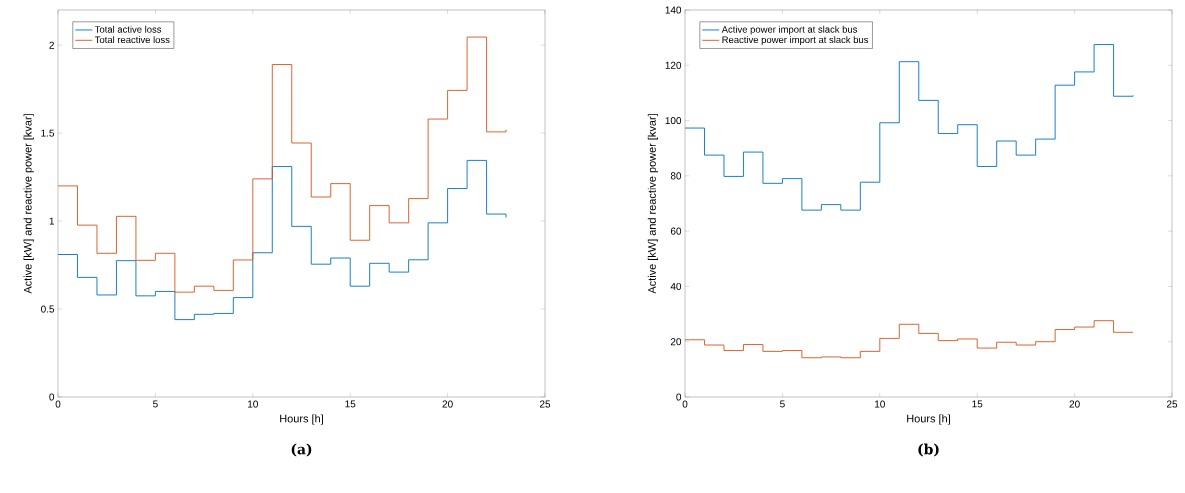  What do you see at coordinates (676, 176) in the screenshot?
I see `y-tick-label: 80` at bounding box center [676, 176].